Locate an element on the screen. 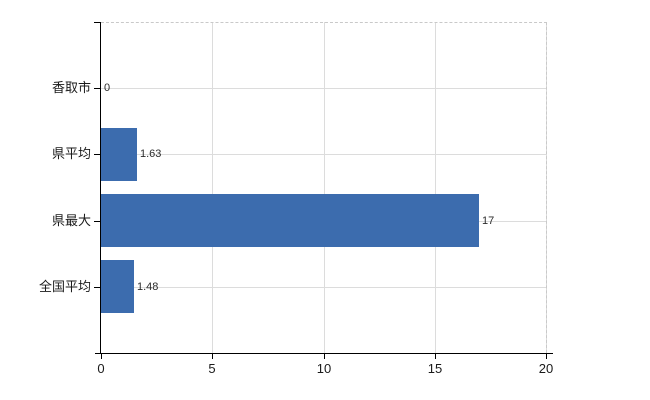  x-tick-label: 20 is located at coordinates (546, 368).